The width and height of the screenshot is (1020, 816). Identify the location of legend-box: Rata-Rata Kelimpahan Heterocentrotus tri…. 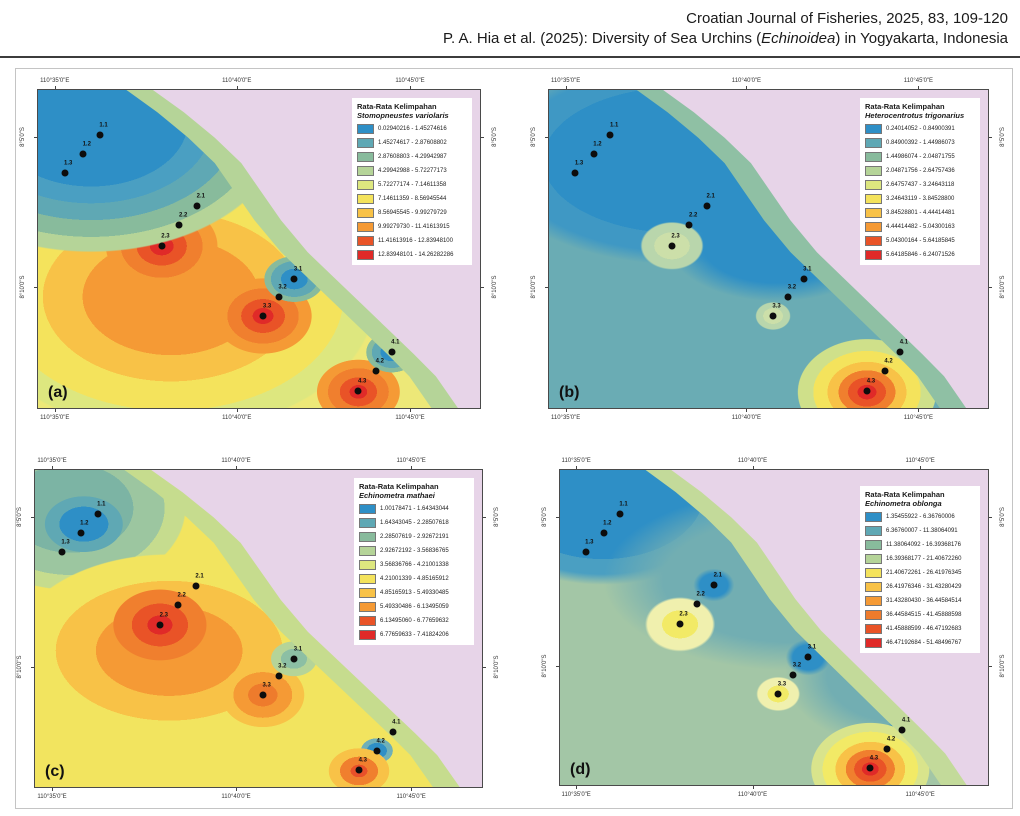
(920, 181).